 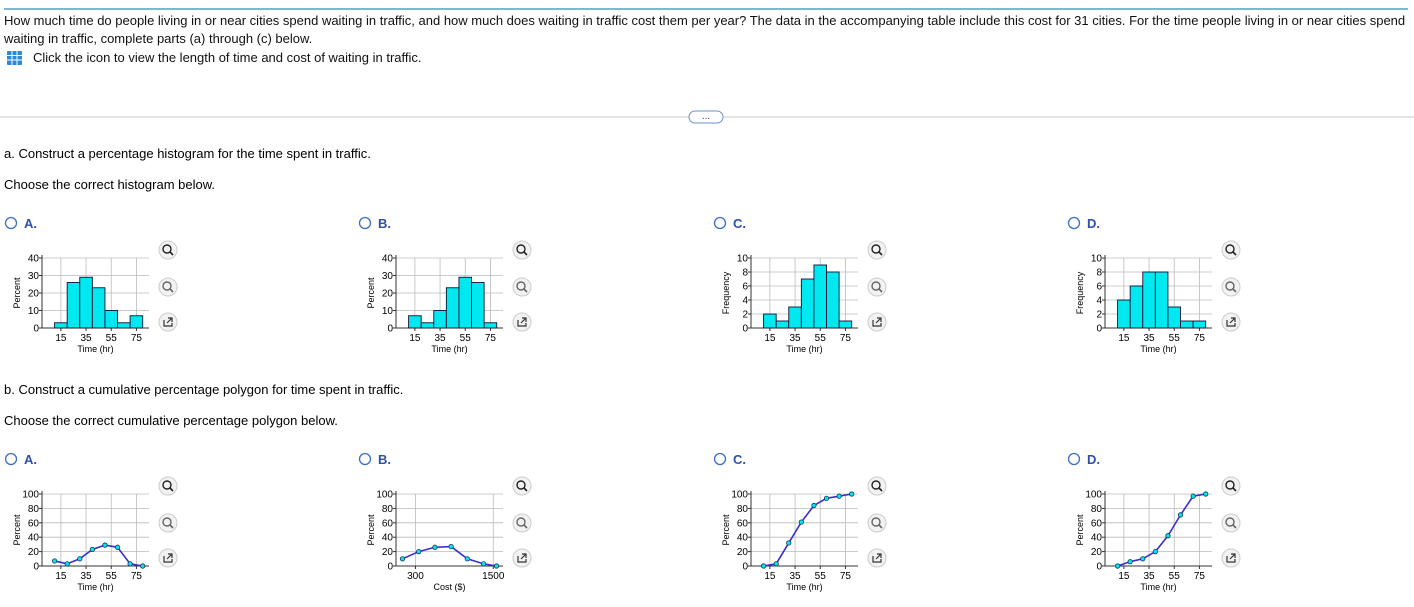 I want to click on table-icon, so click(x=14, y=58).